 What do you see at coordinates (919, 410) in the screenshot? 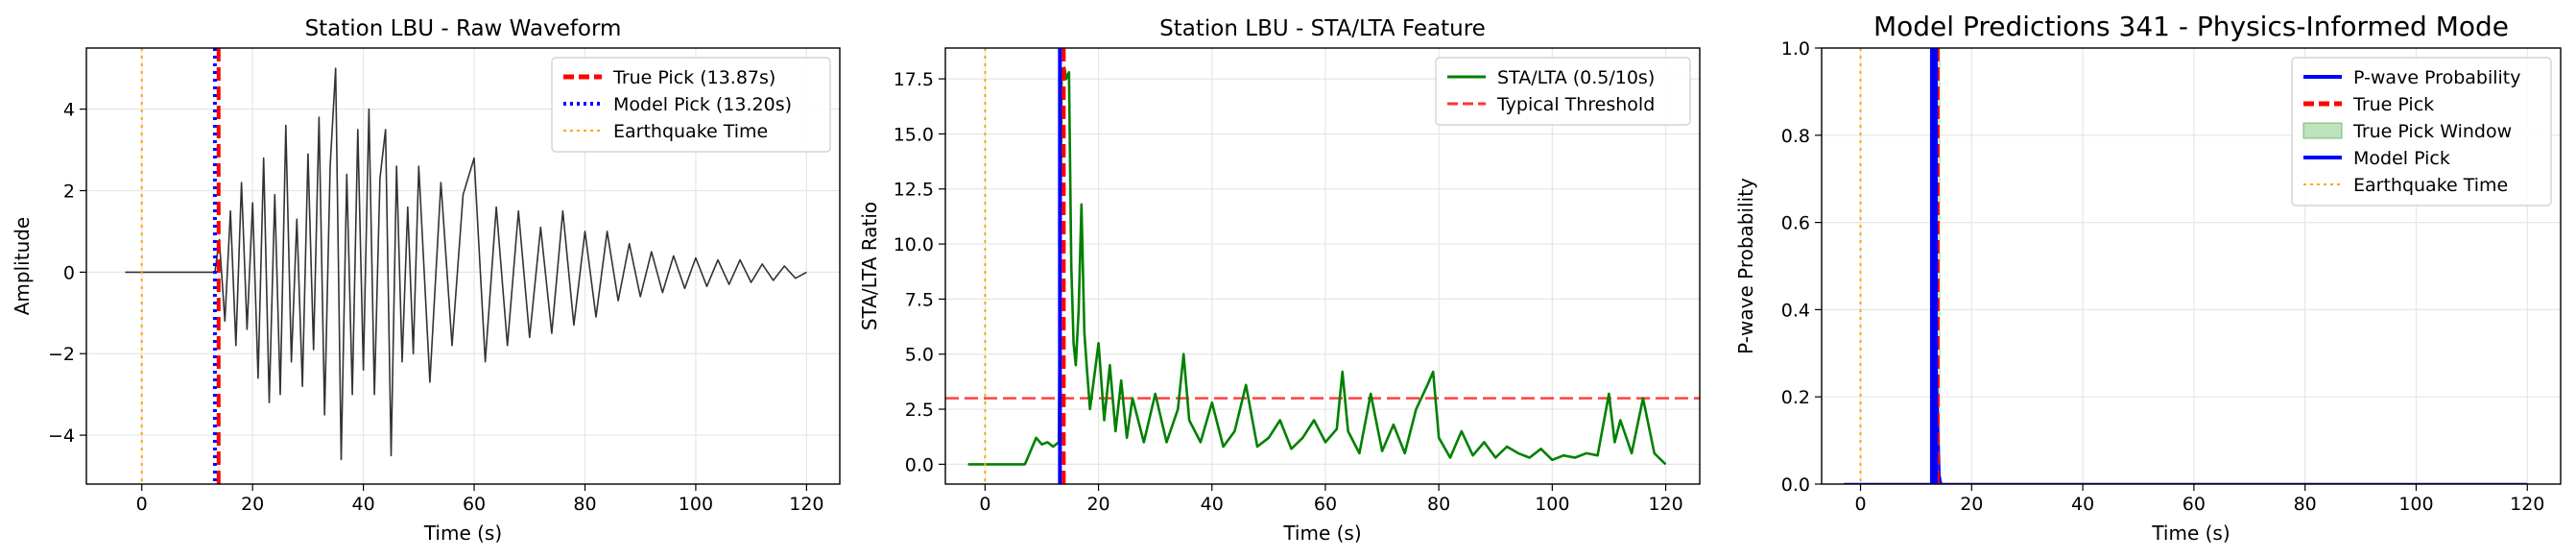
I see `y-tick-label: 2.5` at bounding box center [919, 410].